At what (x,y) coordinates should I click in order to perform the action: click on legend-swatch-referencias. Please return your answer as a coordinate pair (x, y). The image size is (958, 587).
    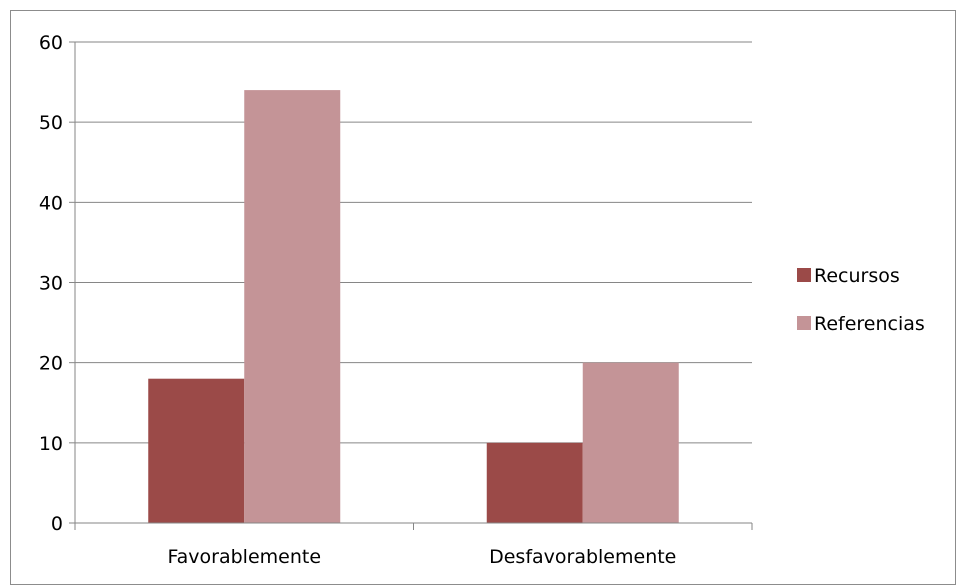
    Looking at the image, I should click on (804, 323).